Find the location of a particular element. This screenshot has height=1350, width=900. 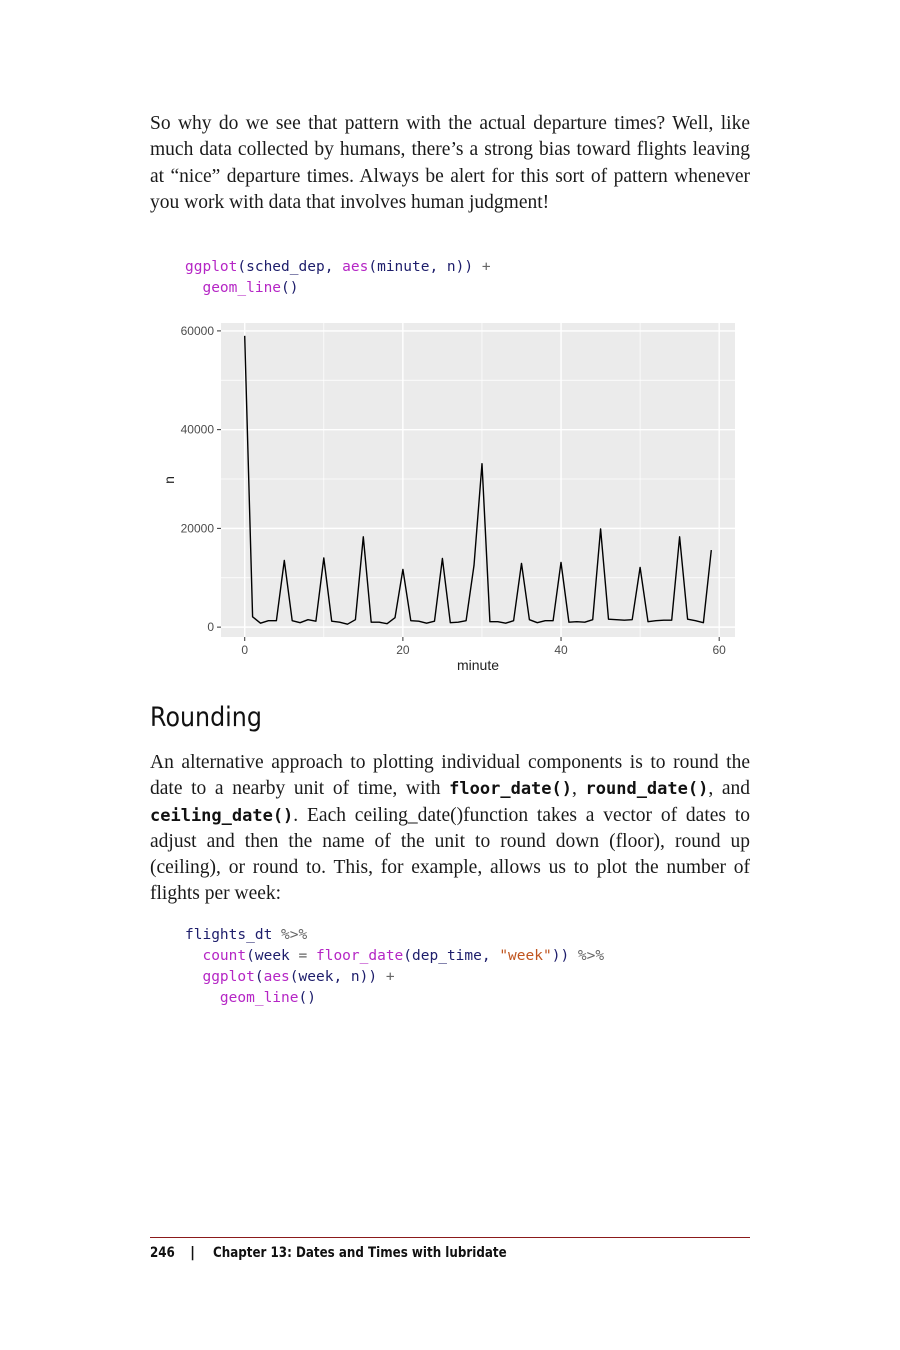

grid-lines is located at coordinates (478, 480).